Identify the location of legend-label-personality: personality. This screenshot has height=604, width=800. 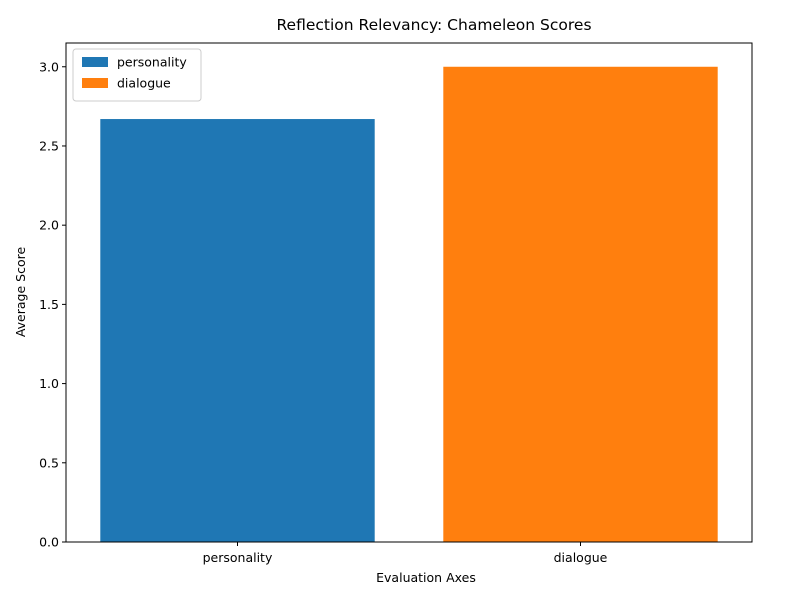
(152, 62).